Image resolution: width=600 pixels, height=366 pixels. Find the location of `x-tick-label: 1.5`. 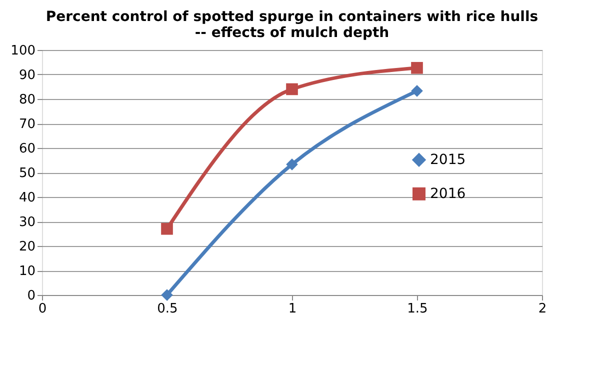

x-tick-label: 1.5 is located at coordinates (417, 309).